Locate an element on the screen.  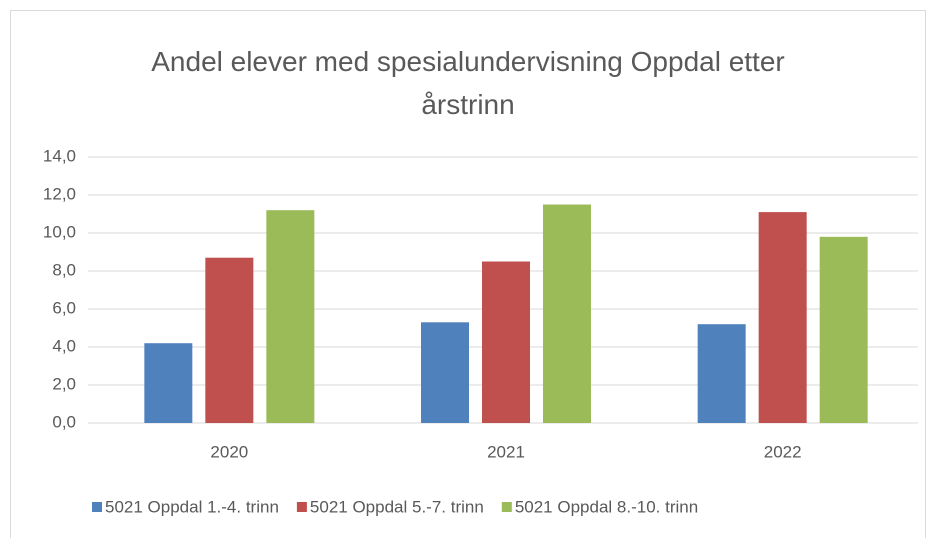
legend-label: 5021 Oppdal 1.-4. trinn is located at coordinates (192, 506).